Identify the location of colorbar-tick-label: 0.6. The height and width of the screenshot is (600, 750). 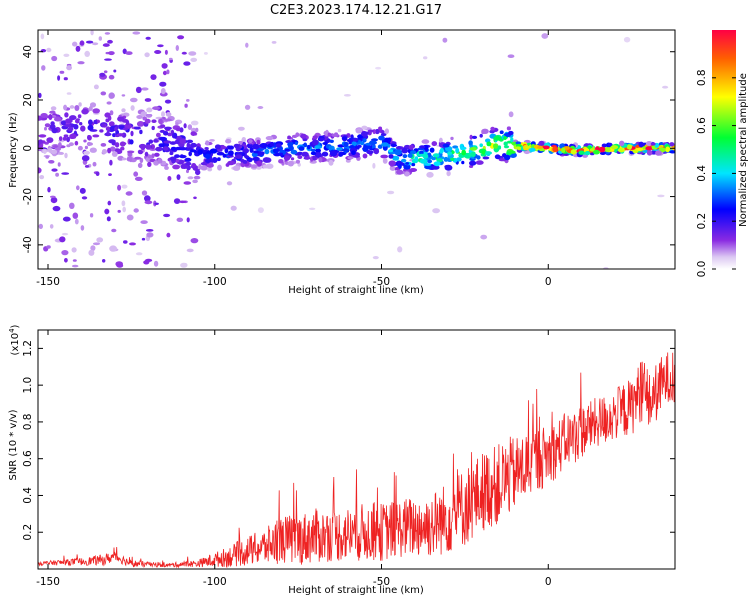
(702, 125).